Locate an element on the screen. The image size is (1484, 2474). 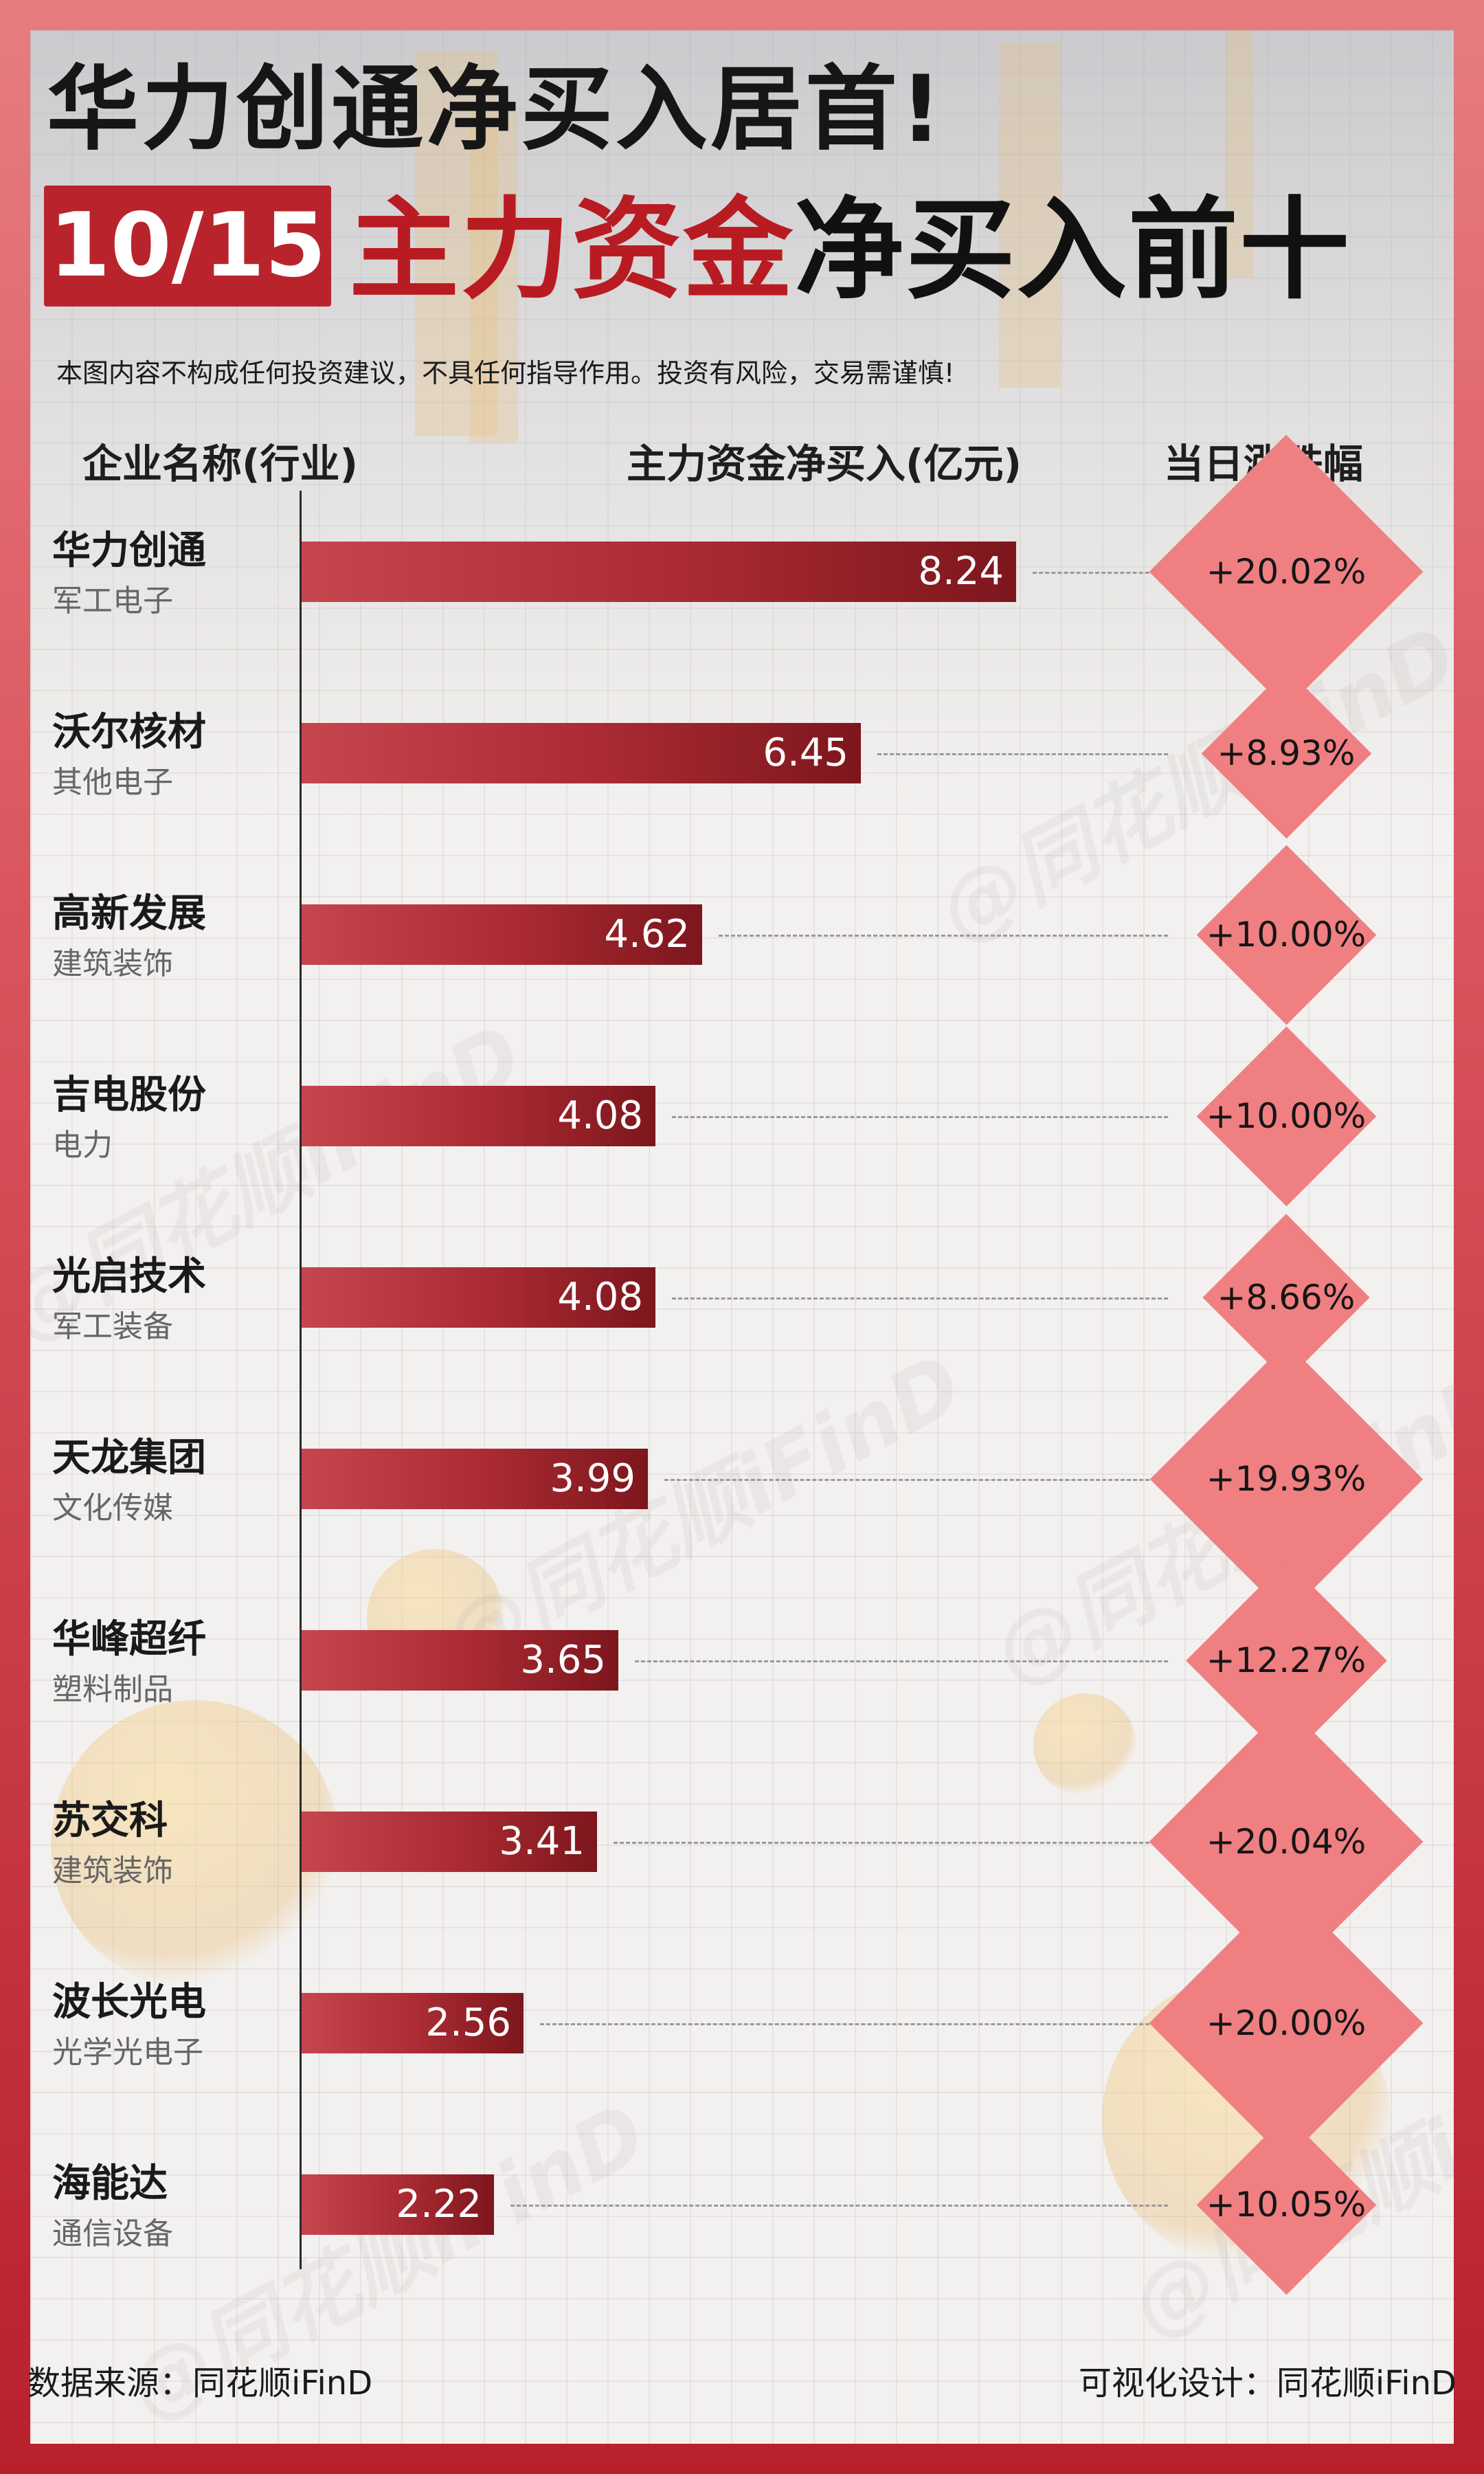
subheadline: 主力资金净买入前十 is located at coordinates (850, 250).